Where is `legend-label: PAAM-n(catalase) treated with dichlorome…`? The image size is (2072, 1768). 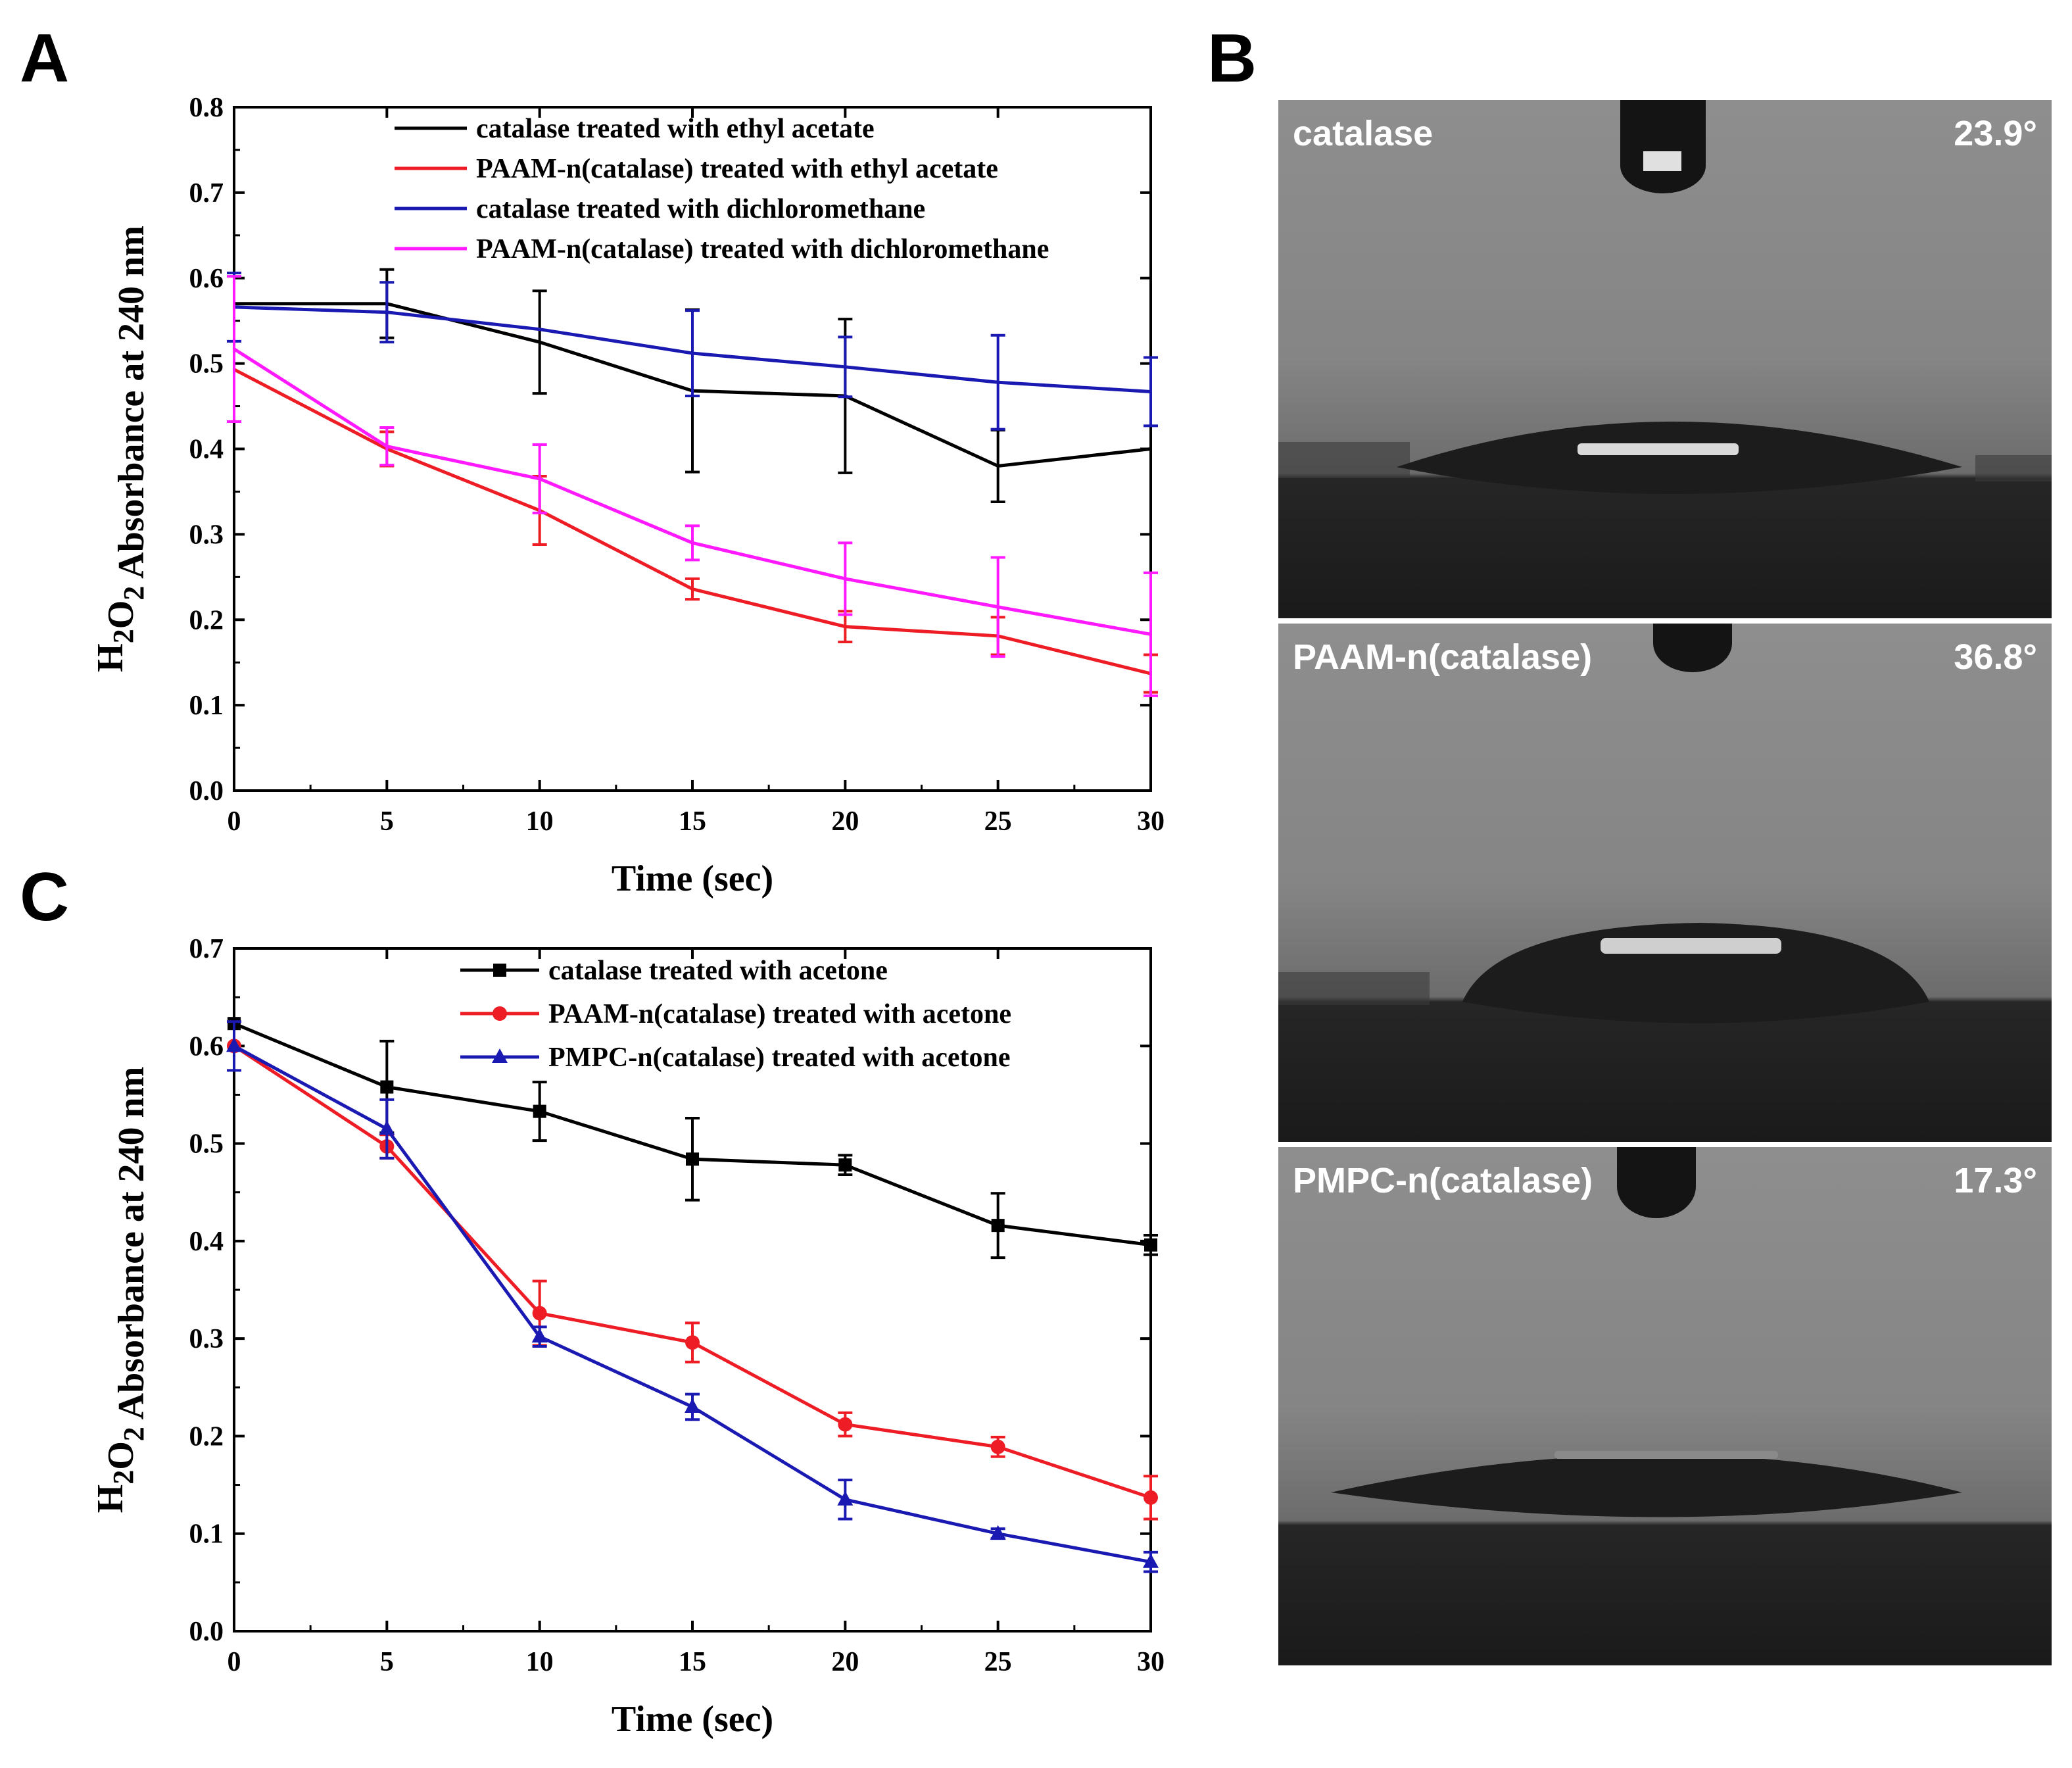
legend-label: PAAM-n(catalase) treated with dichlorome… is located at coordinates (763, 249).